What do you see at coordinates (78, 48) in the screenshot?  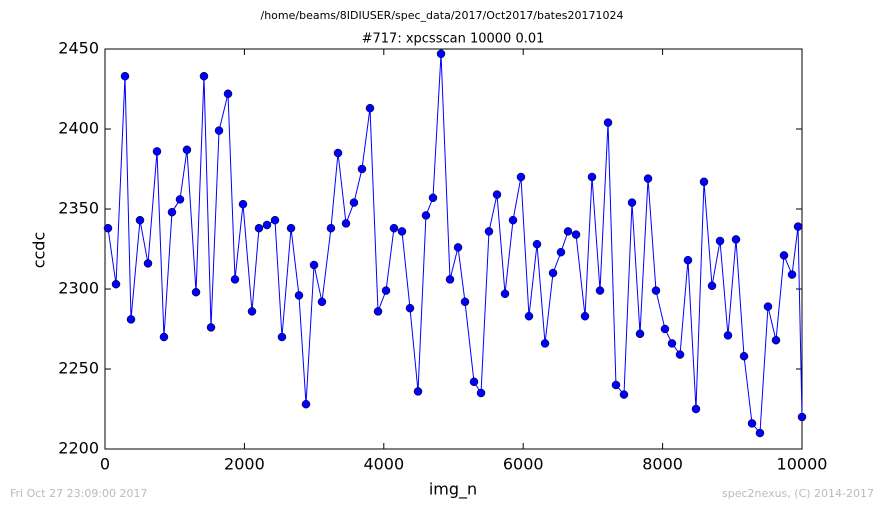 I see `y-tick-label: 2450` at bounding box center [78, 48].